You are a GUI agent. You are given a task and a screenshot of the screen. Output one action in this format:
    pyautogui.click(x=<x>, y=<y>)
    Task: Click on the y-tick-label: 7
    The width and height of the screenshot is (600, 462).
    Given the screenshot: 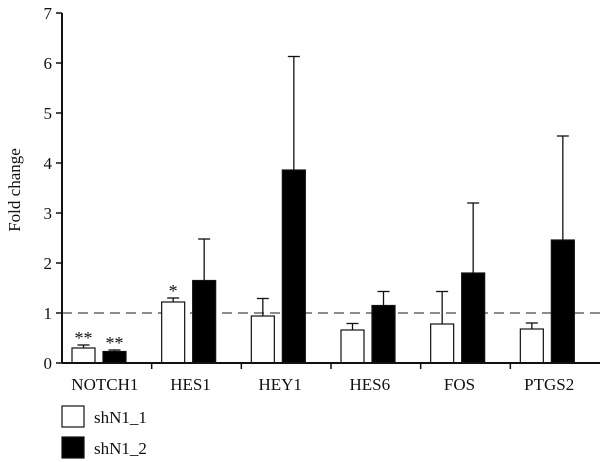 What is the action you would take?
    pyautogui.click(x=48, y=13)
    